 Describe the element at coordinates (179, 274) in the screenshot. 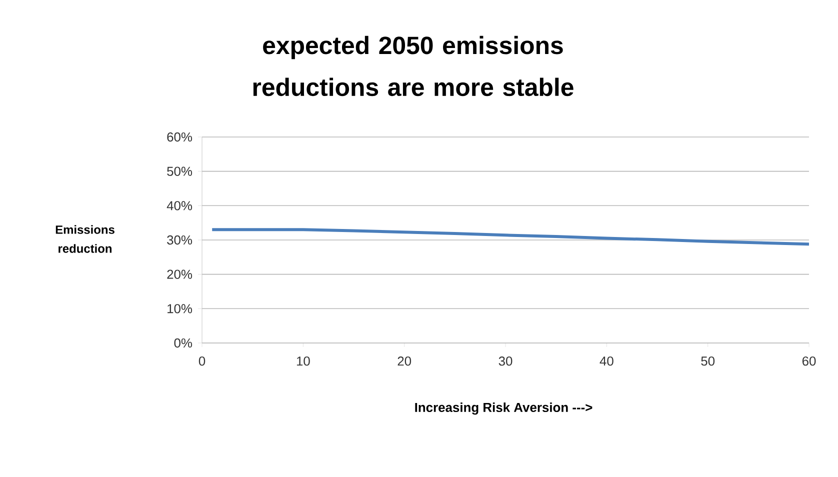

I see `y-tick-label: 20%` at that location.